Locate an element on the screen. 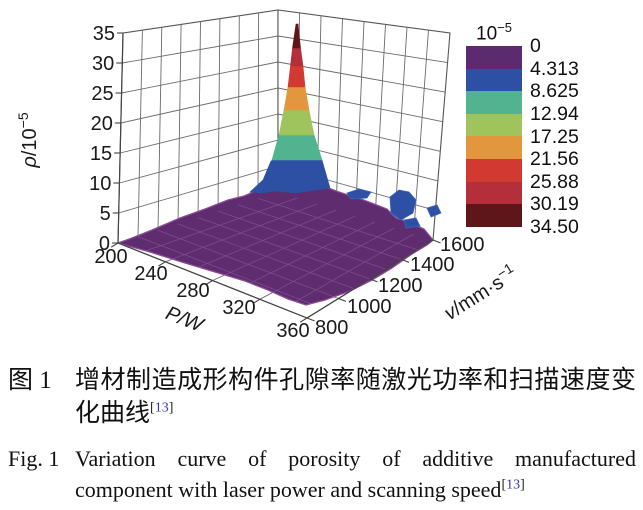 This screenshot has width=643, height=510. z-tick: 10 is located at coordinates (100, 184).